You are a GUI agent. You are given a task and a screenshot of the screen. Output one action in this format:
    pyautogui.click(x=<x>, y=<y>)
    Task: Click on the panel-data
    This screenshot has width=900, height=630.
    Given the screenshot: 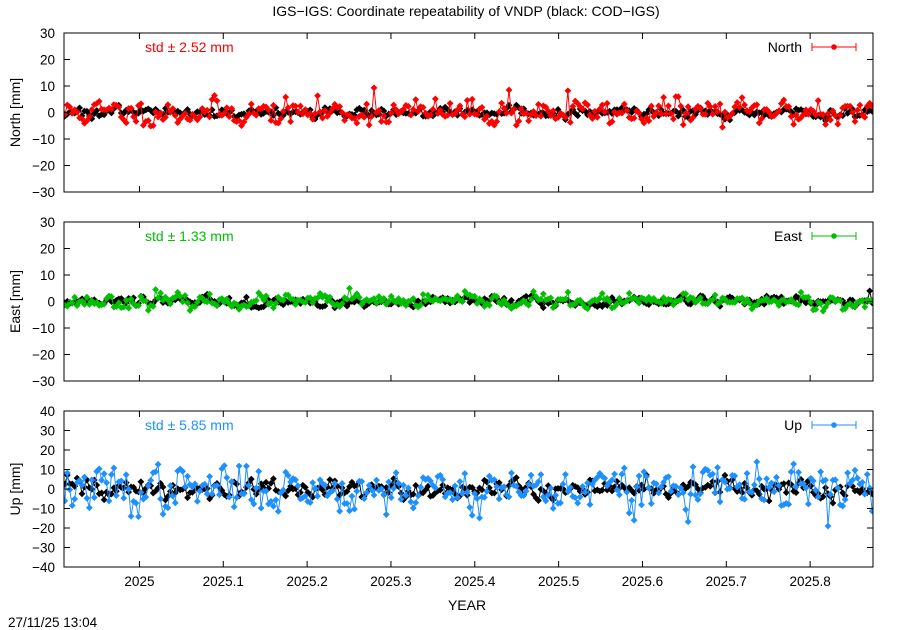 What is the action you would take?
    pyautogui.click(x=468, y=494)
    